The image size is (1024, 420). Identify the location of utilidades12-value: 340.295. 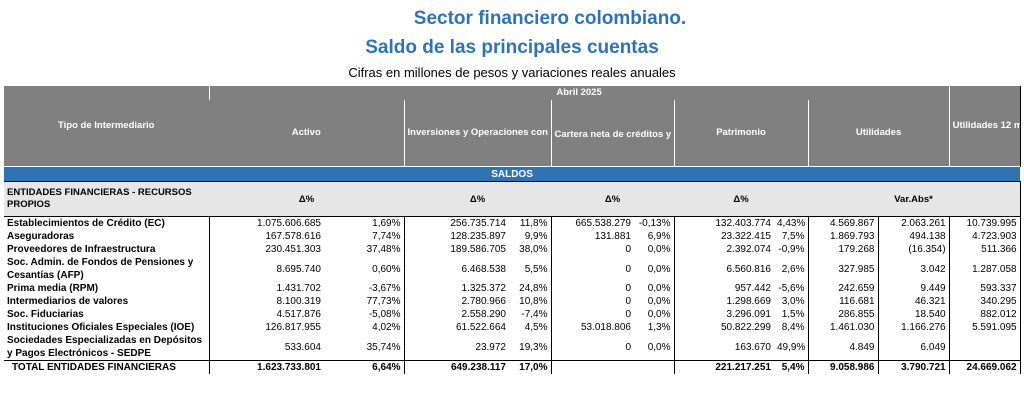
(984, 301).